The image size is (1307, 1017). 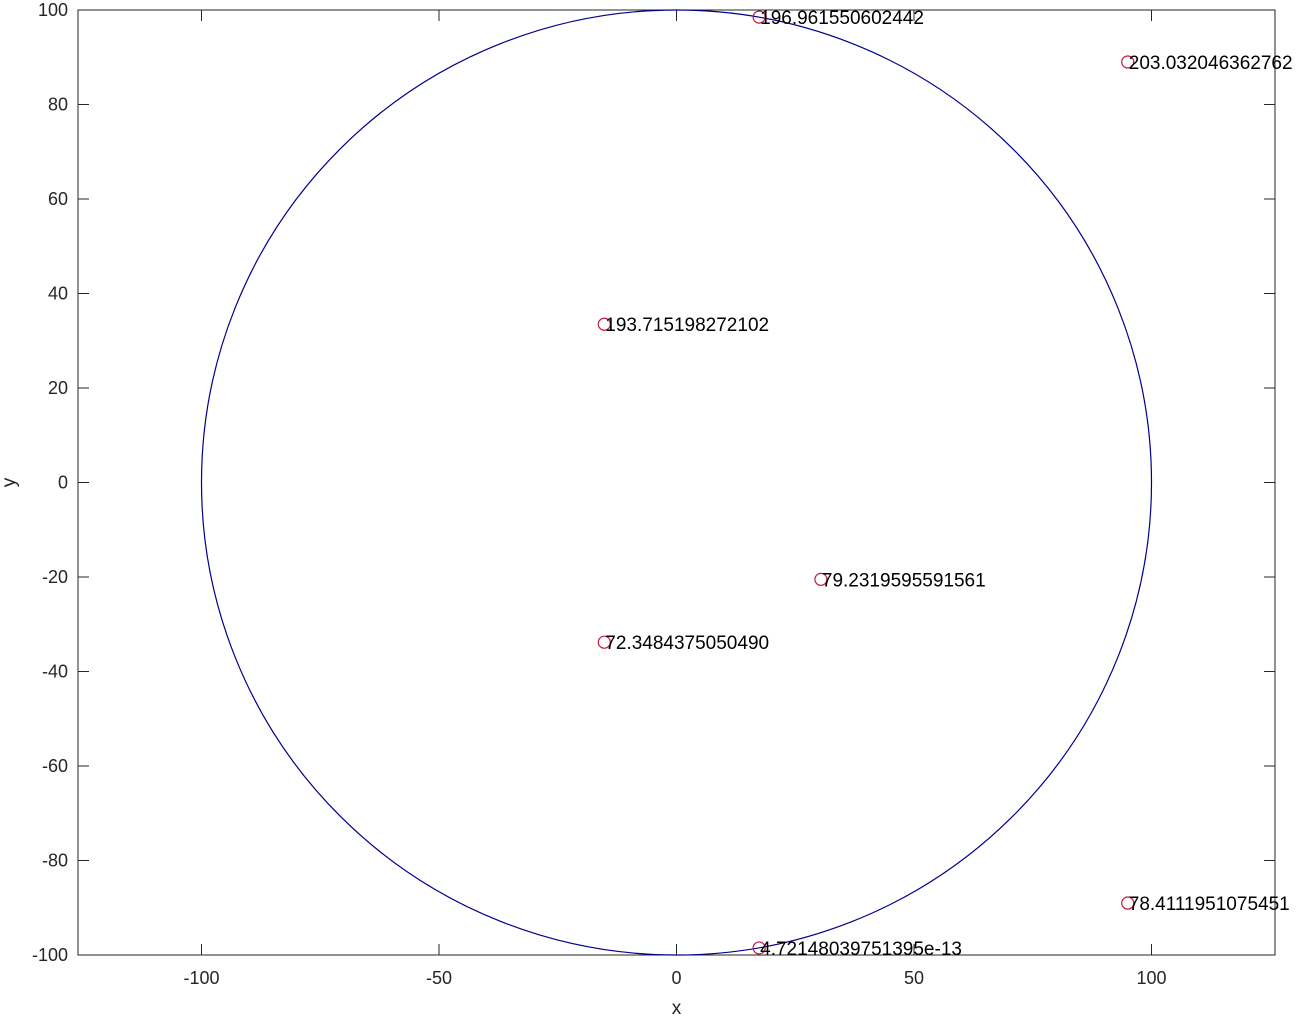 What do you see at coordinates (439, 978) in the screenshot?
I see `x-tick-label: -50` at bounding box center [439, 978].